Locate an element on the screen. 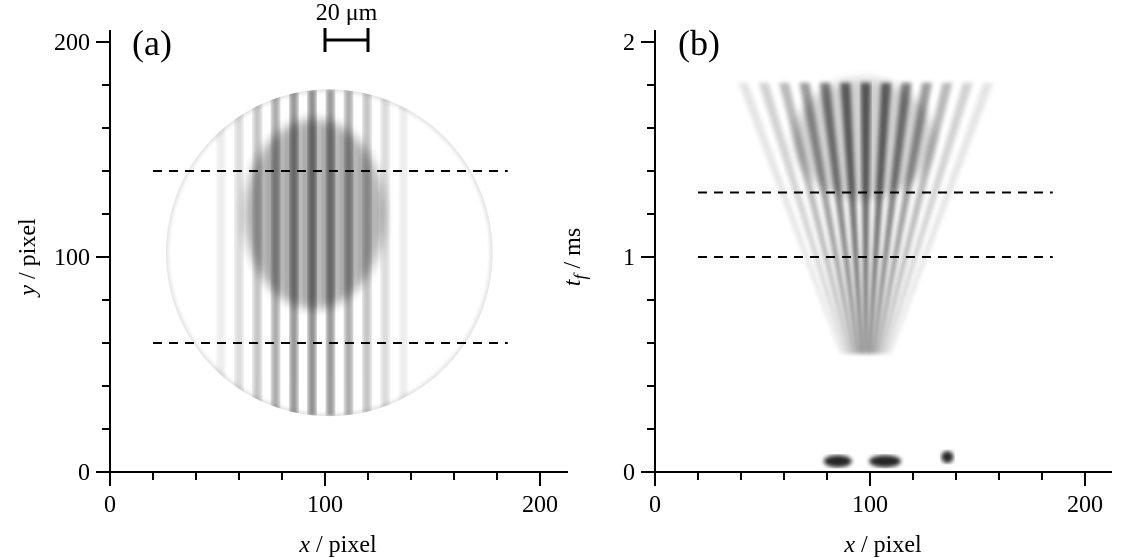  x-axis-unit-b: / pixel is located at coordinates (888, 545).